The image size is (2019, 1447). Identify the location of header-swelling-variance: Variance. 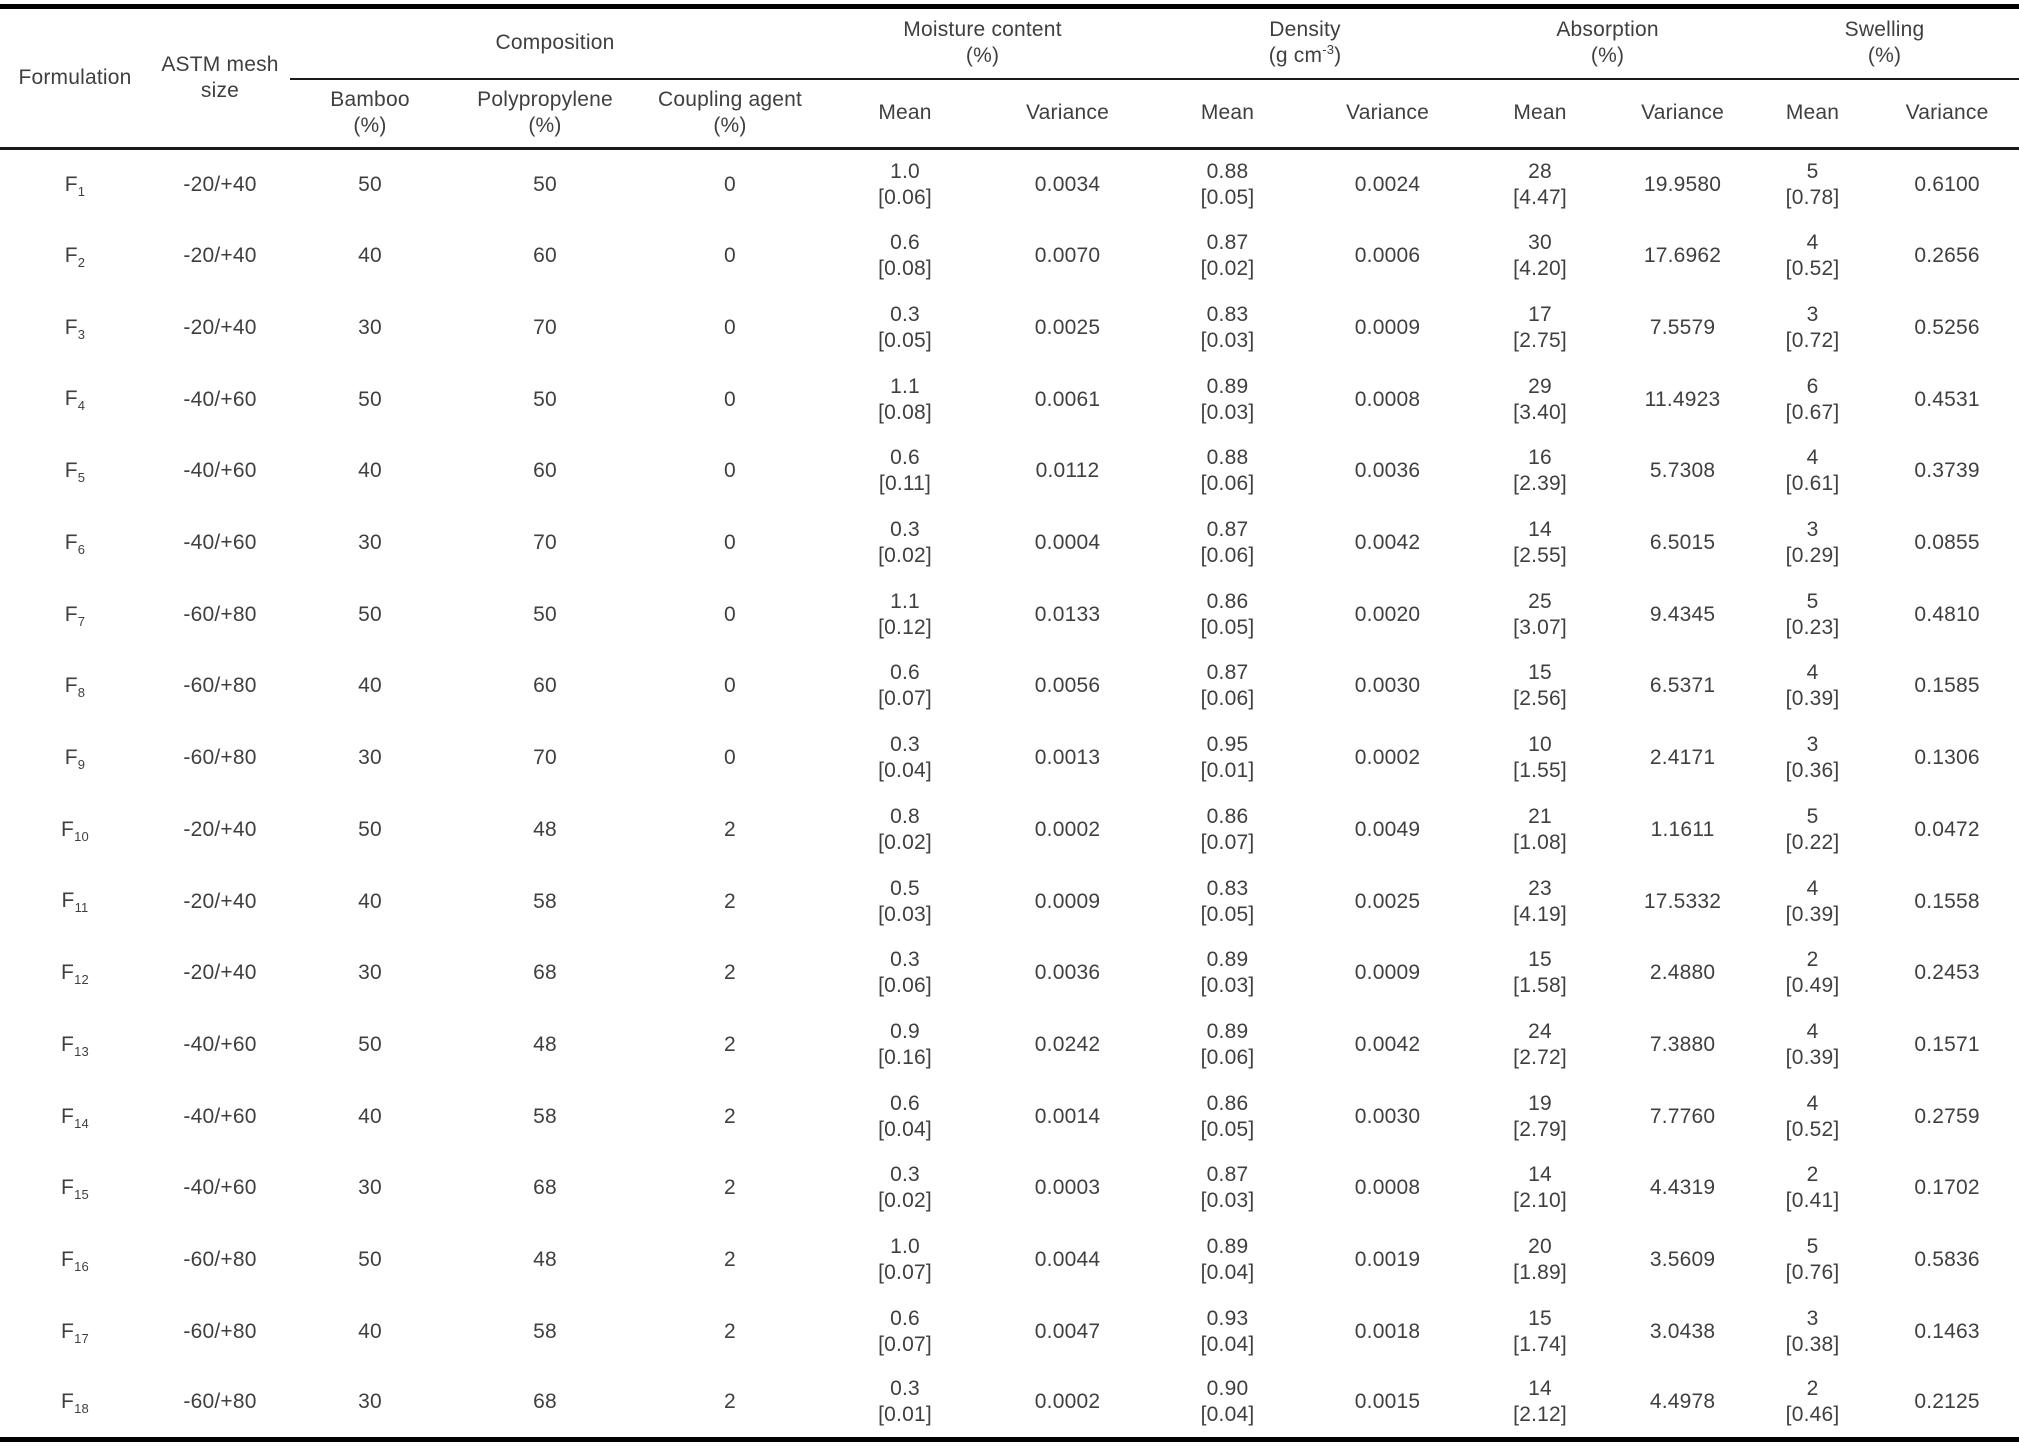
(1947, 114).